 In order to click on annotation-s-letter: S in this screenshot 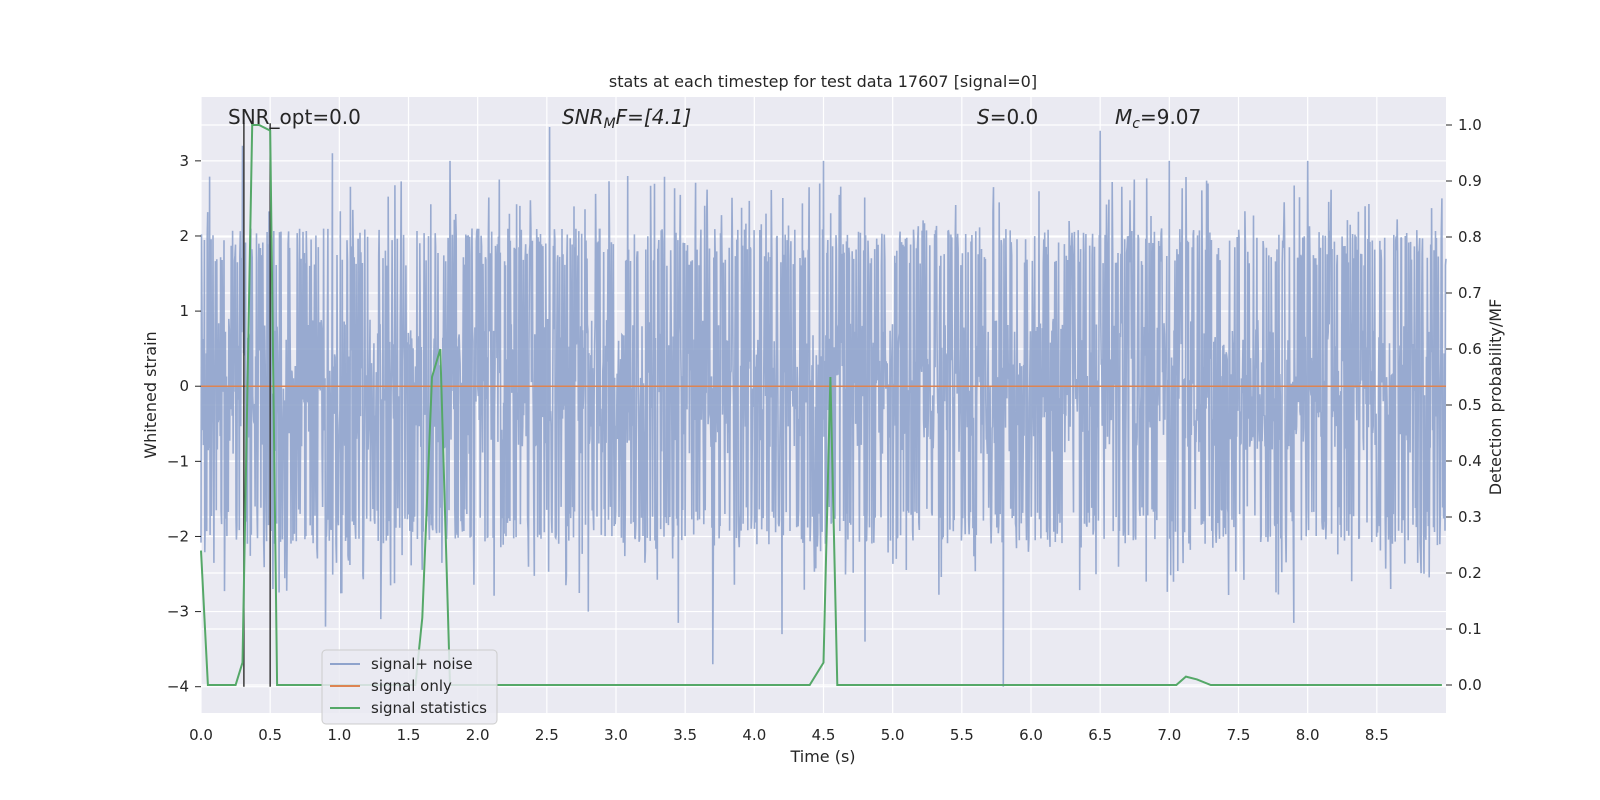, I will do `click(983, 117)`.